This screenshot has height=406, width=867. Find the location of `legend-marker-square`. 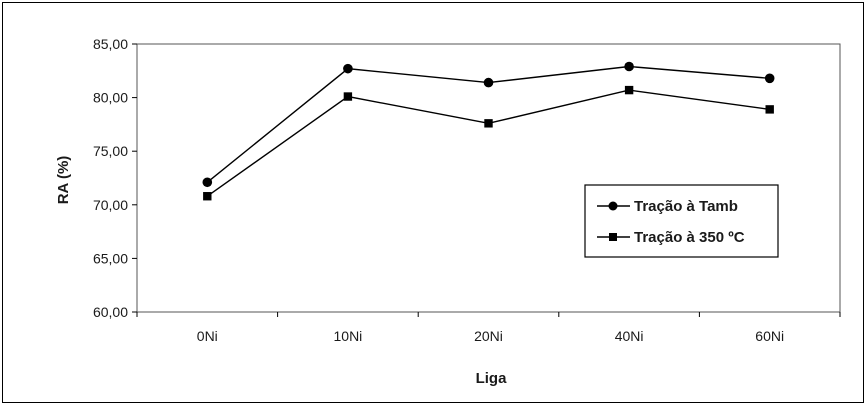

legend-marker-square is located at coordinates (613, 237).